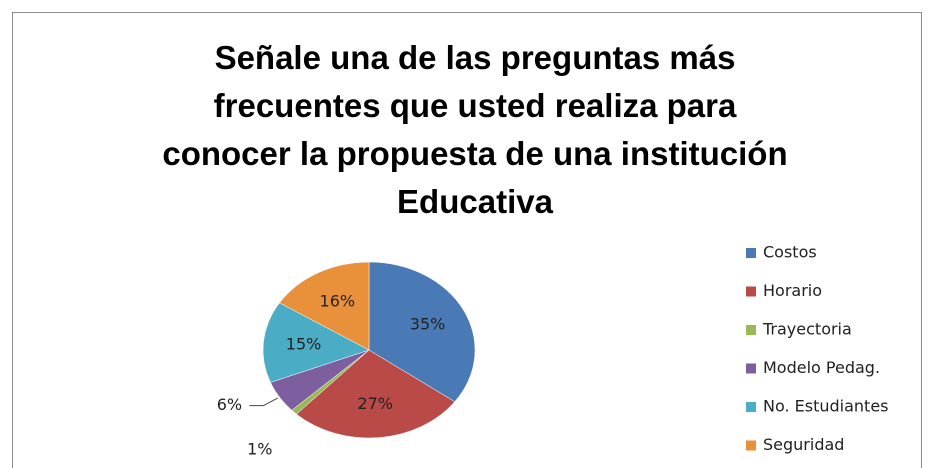 This screenshot has width=936, height=468. What do you see at coordinates (428, 324) in the screenshot?
I see `data-label: 35%` at bounding box center [428, 324].